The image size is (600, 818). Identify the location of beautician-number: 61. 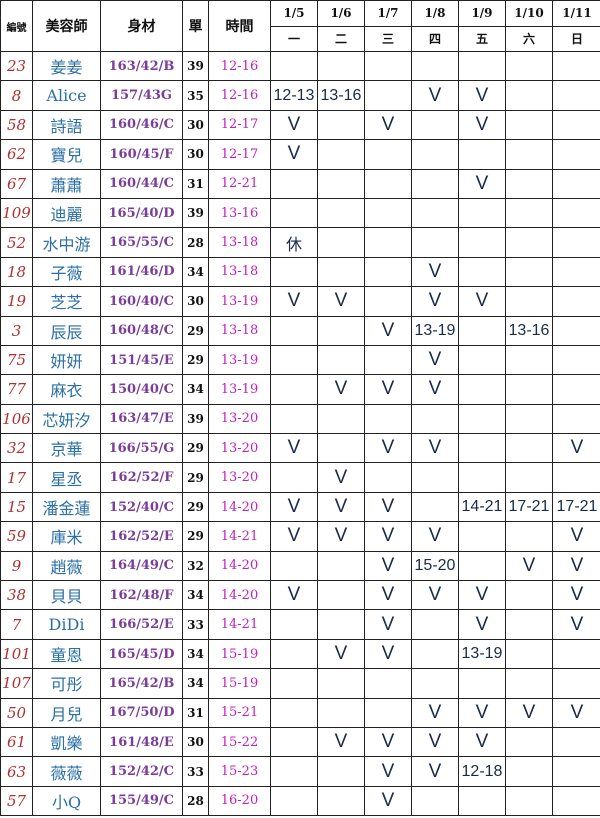
(16, 742).